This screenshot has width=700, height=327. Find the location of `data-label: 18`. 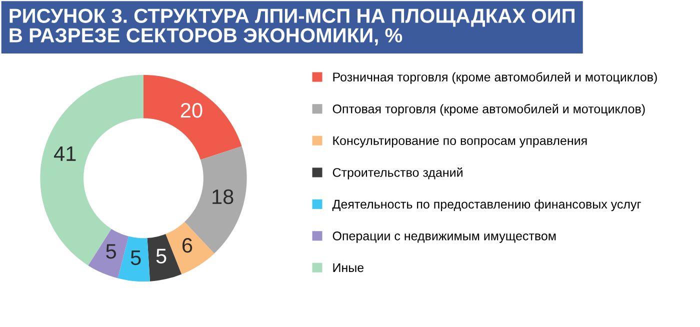

data-label: 18 is located at coordinates (223, 196).